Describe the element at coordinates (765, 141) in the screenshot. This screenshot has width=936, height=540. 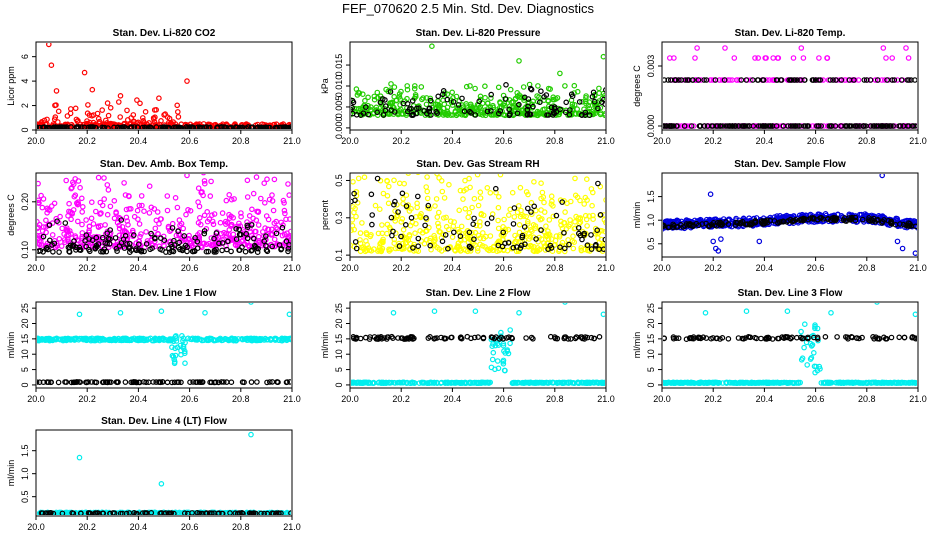
I see `x-tick-label: 20.4` at that location.